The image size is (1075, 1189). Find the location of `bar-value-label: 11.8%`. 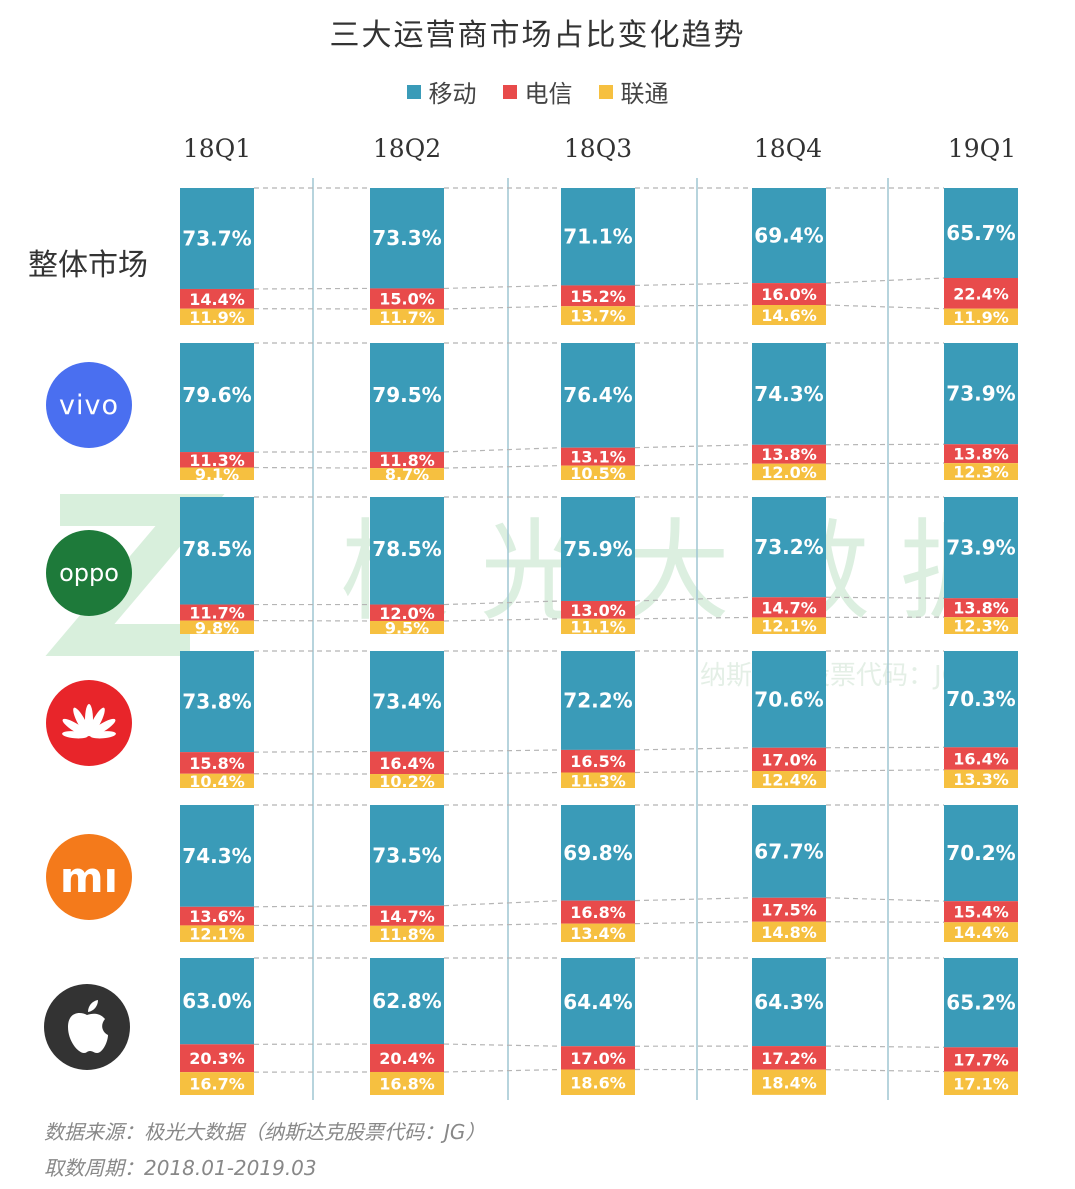

bar-value-label: 11.8% is located at coordinates (407, 934).